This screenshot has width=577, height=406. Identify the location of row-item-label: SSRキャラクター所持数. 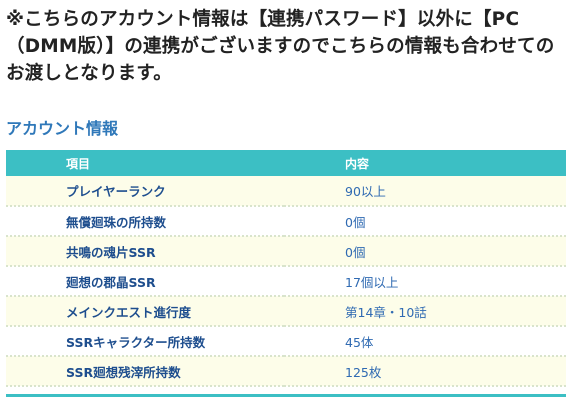
(145, 341).